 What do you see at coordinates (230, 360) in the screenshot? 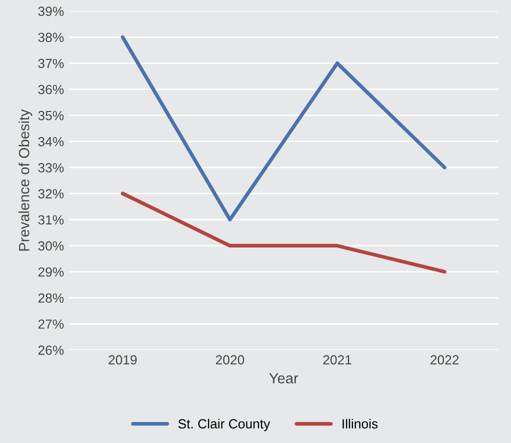
I see `x-tick-label: 2020` at bounding box center [230, 360].